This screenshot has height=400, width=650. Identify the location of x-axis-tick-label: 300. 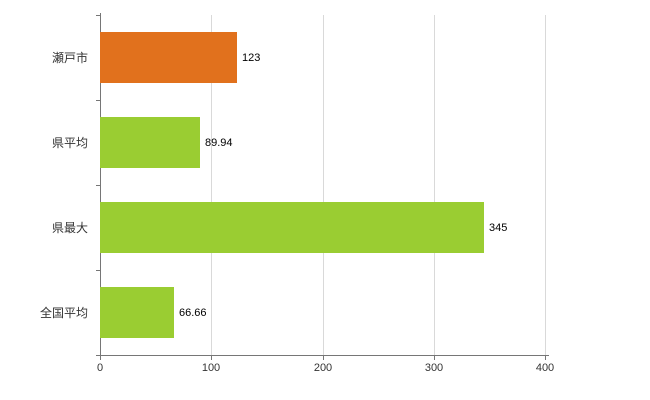
(434, 368).